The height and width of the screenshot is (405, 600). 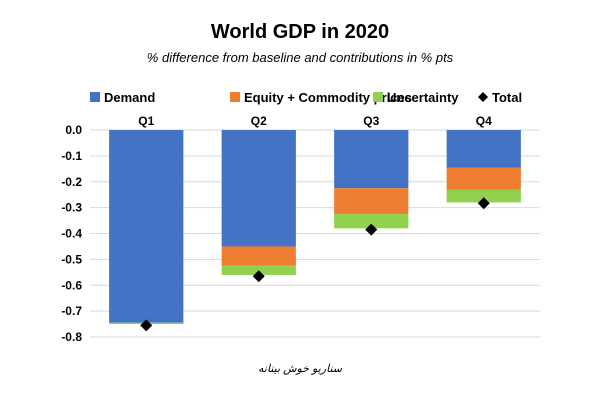 What do you see at coordinates (129, 97) in the screenshot?
I see `legend-label: Demand` at bounding box center [129, 97].